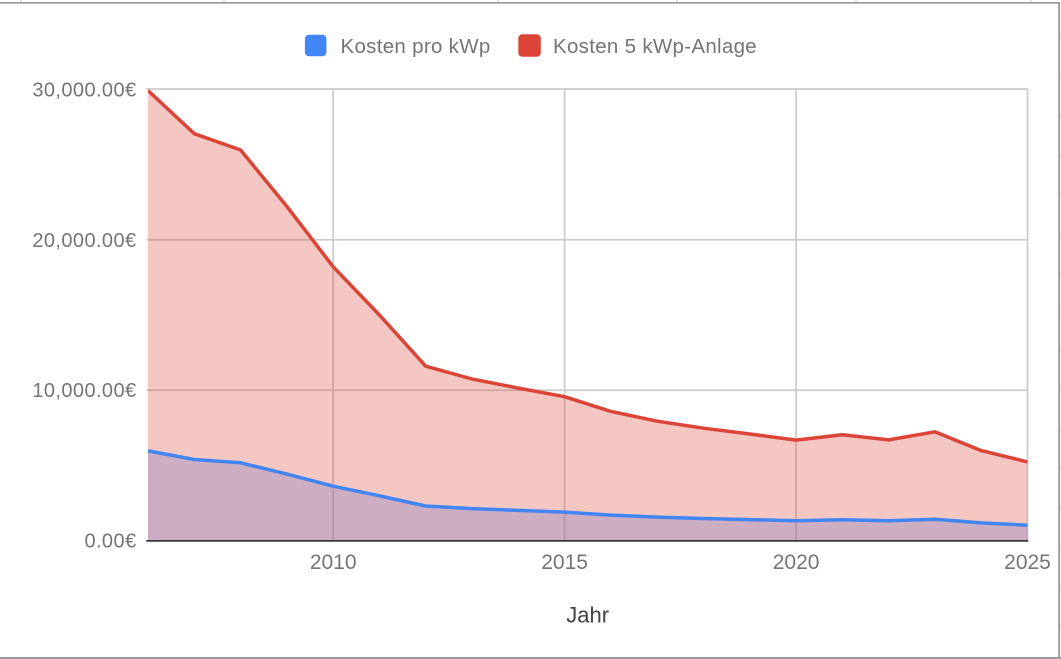 This screenshot has height=659, width=1061. What do you see at coordinates (796, 562) in the screenshot?
I see `svg-text: 2020` at bounding box center [796, 562].